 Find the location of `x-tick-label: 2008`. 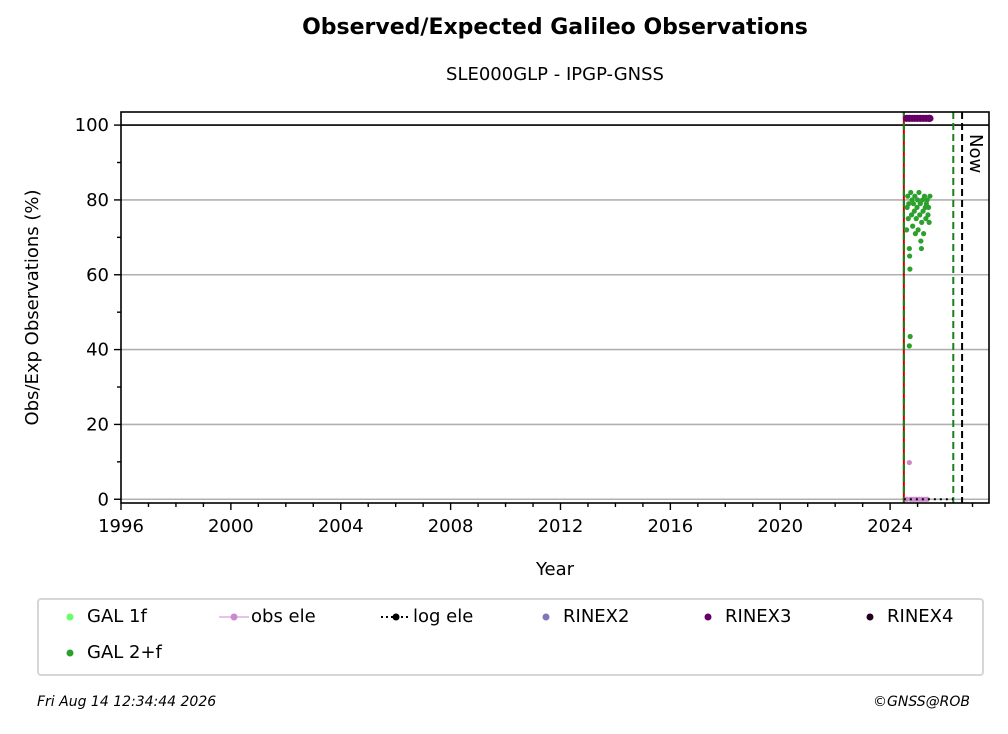

x-tick-label: 2008 is located at coordinates (451, 526).